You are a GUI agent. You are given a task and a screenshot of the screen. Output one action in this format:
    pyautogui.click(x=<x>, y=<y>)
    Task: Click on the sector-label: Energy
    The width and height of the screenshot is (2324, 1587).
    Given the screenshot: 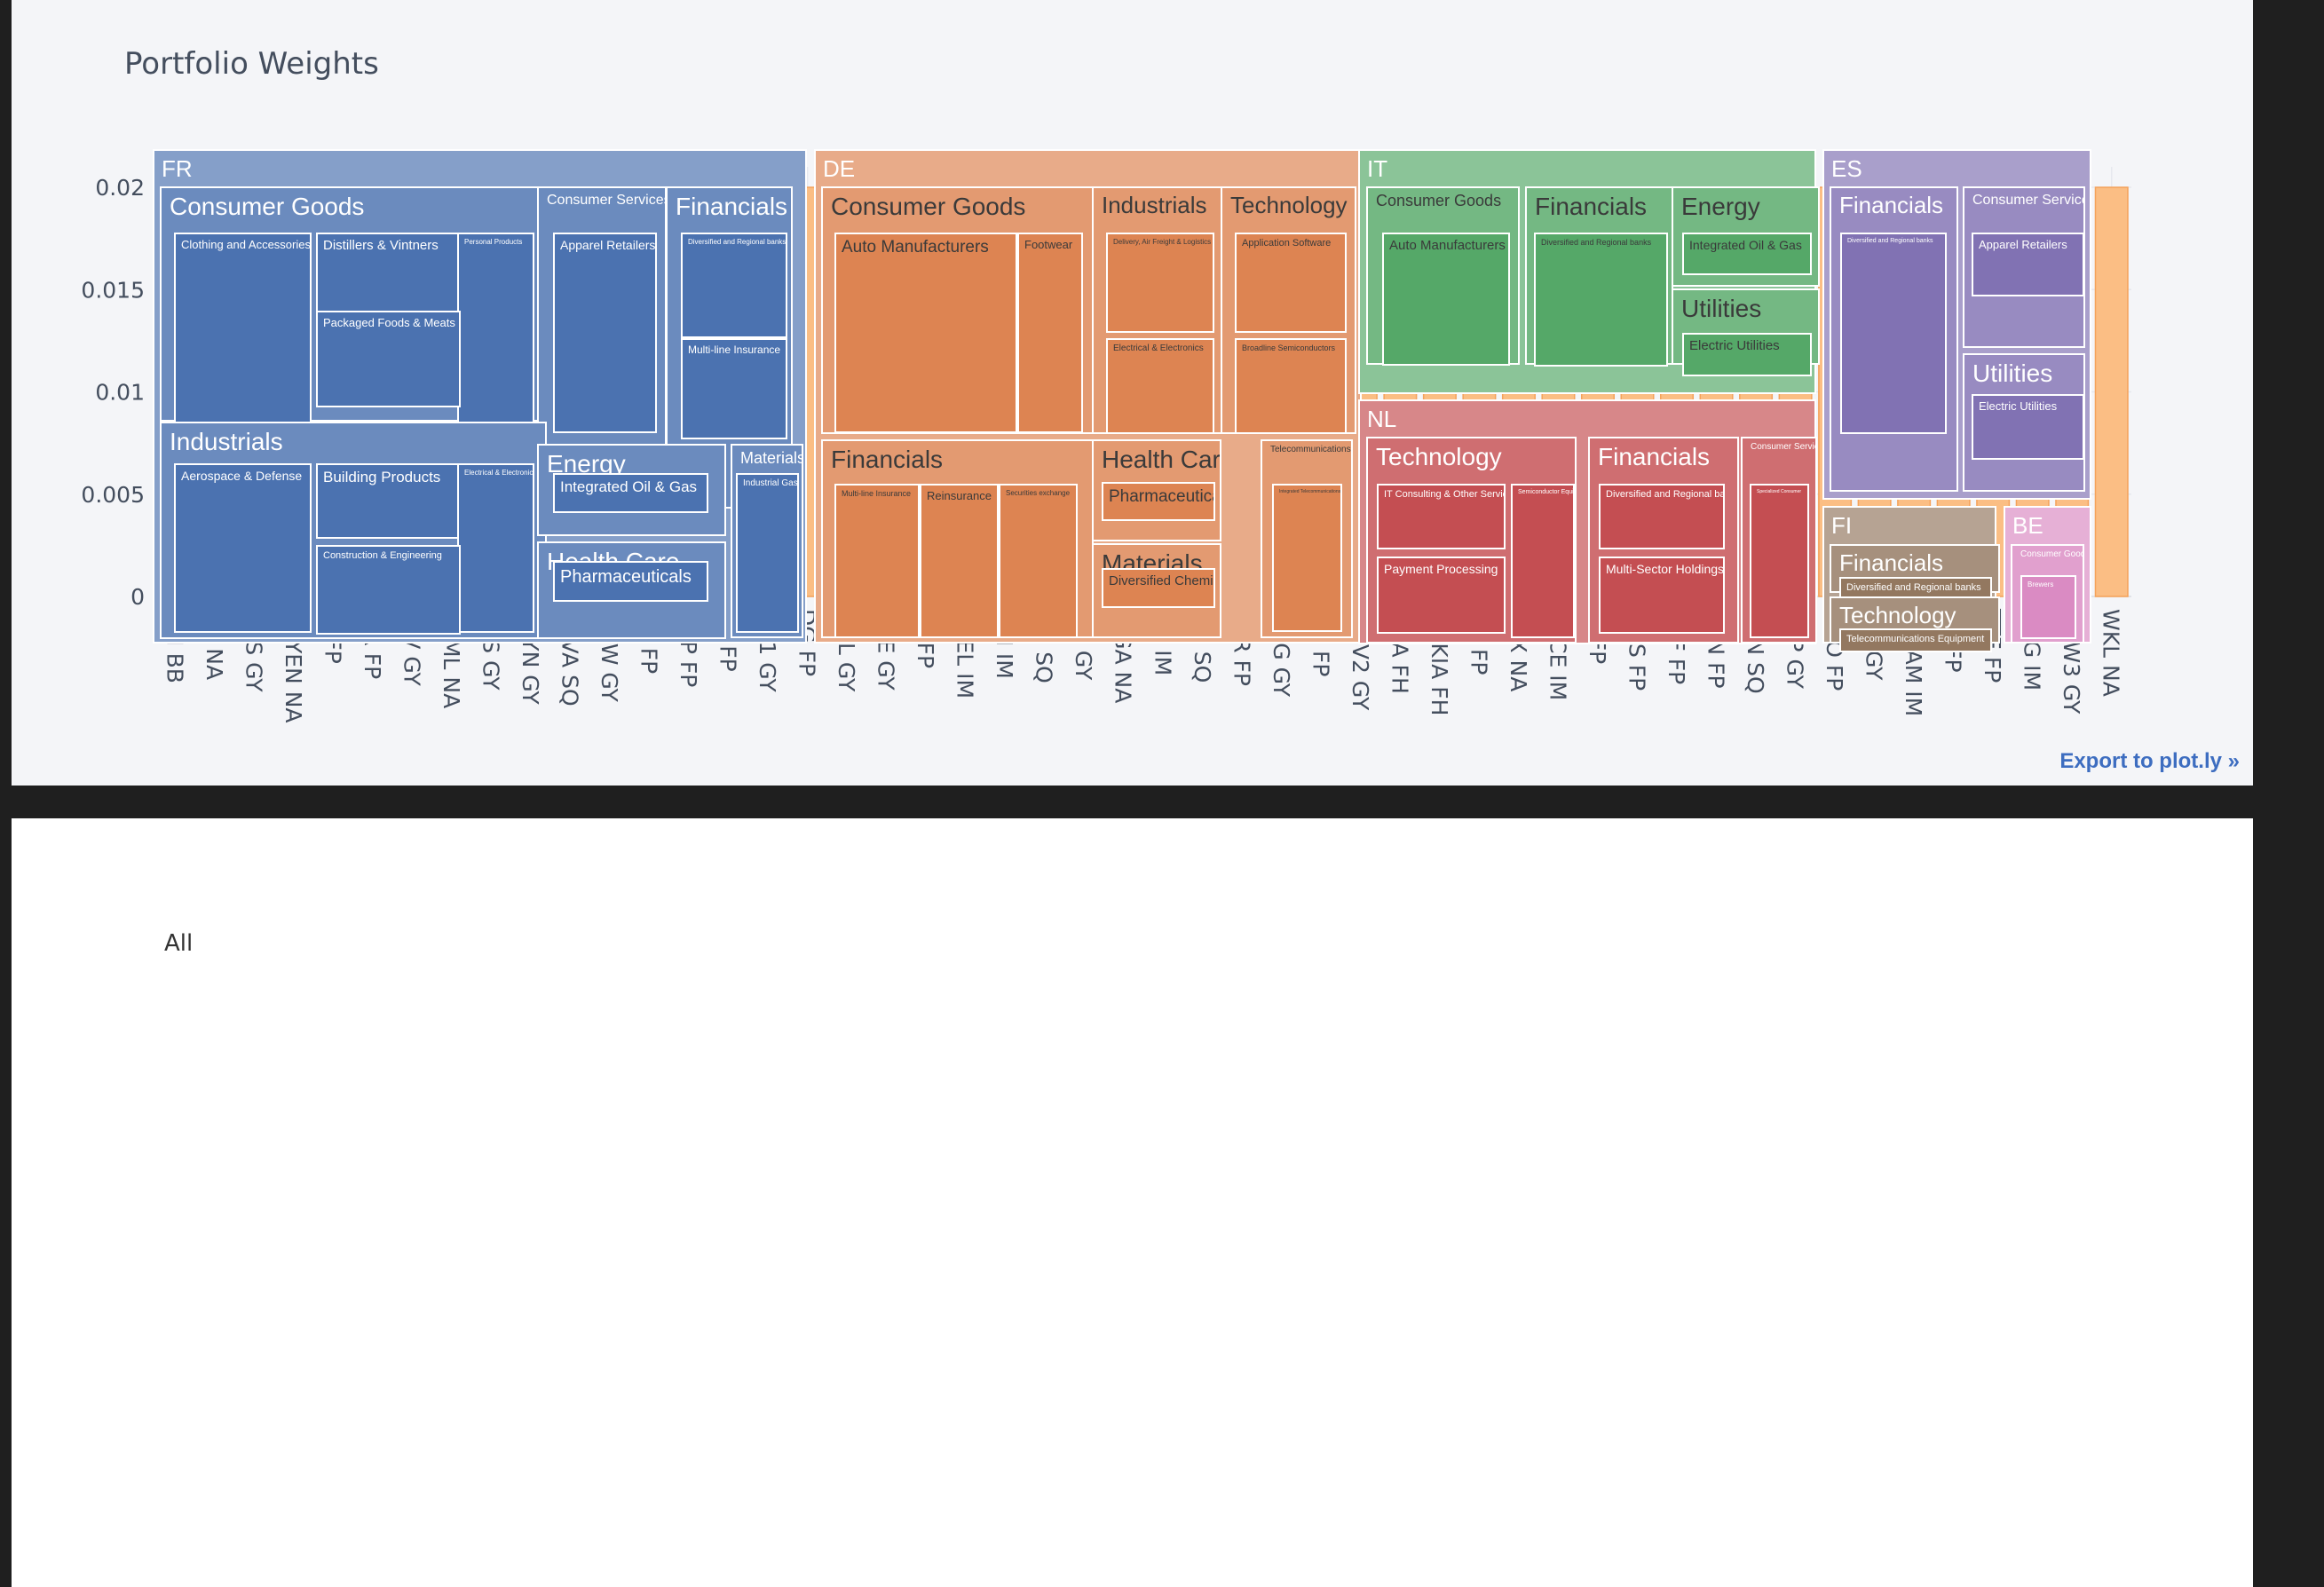 What is the action you would take?
    pyautogui.click(x=1720, y=206)
    